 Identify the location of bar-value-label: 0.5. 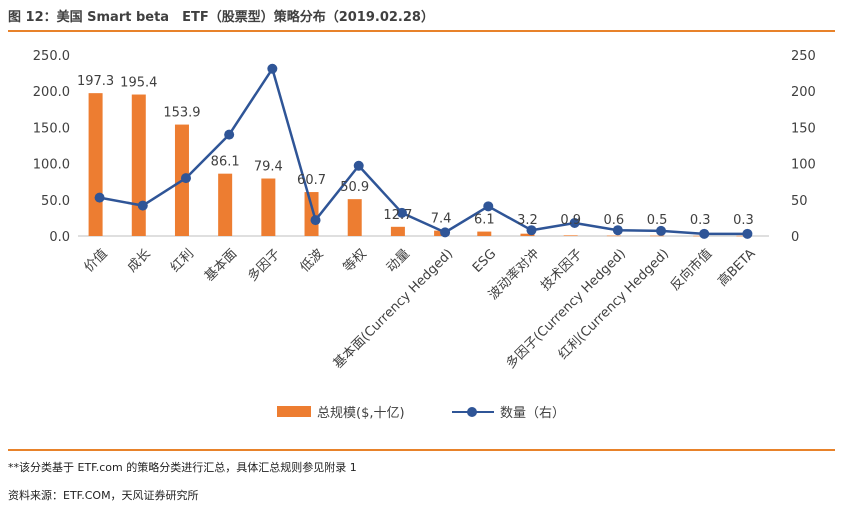
(657, 220).